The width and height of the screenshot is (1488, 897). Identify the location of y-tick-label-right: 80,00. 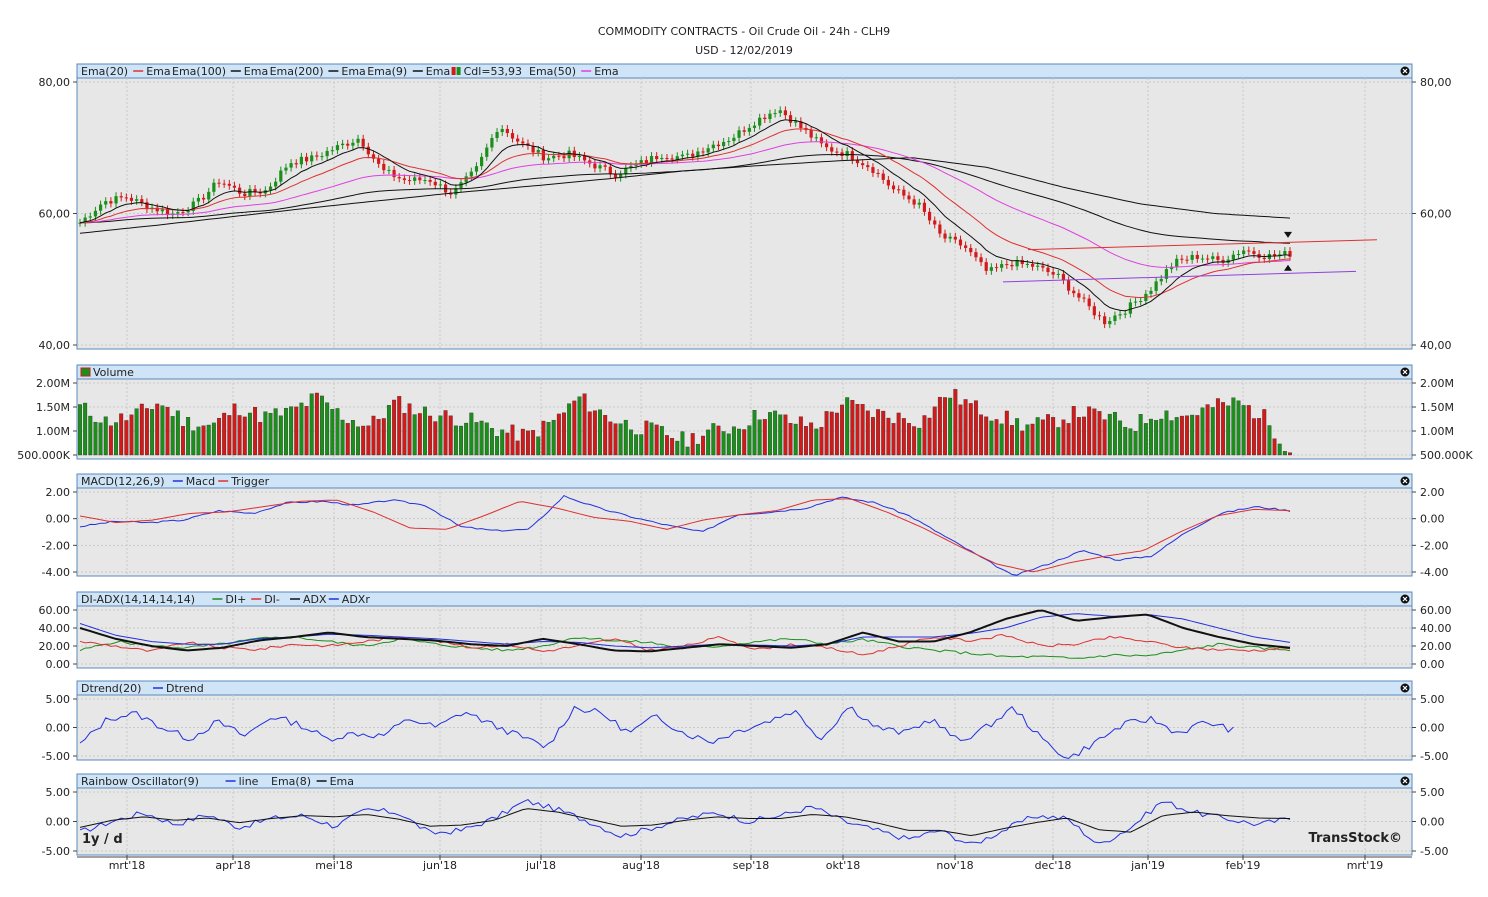
(1436, 82).